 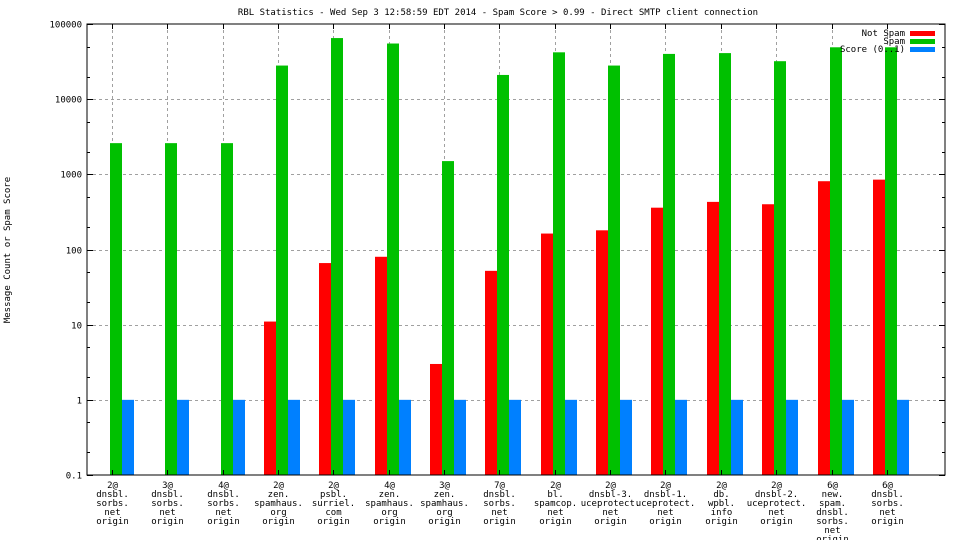 I want to click on y-tick-label: 1, so click(x=79, y=402).